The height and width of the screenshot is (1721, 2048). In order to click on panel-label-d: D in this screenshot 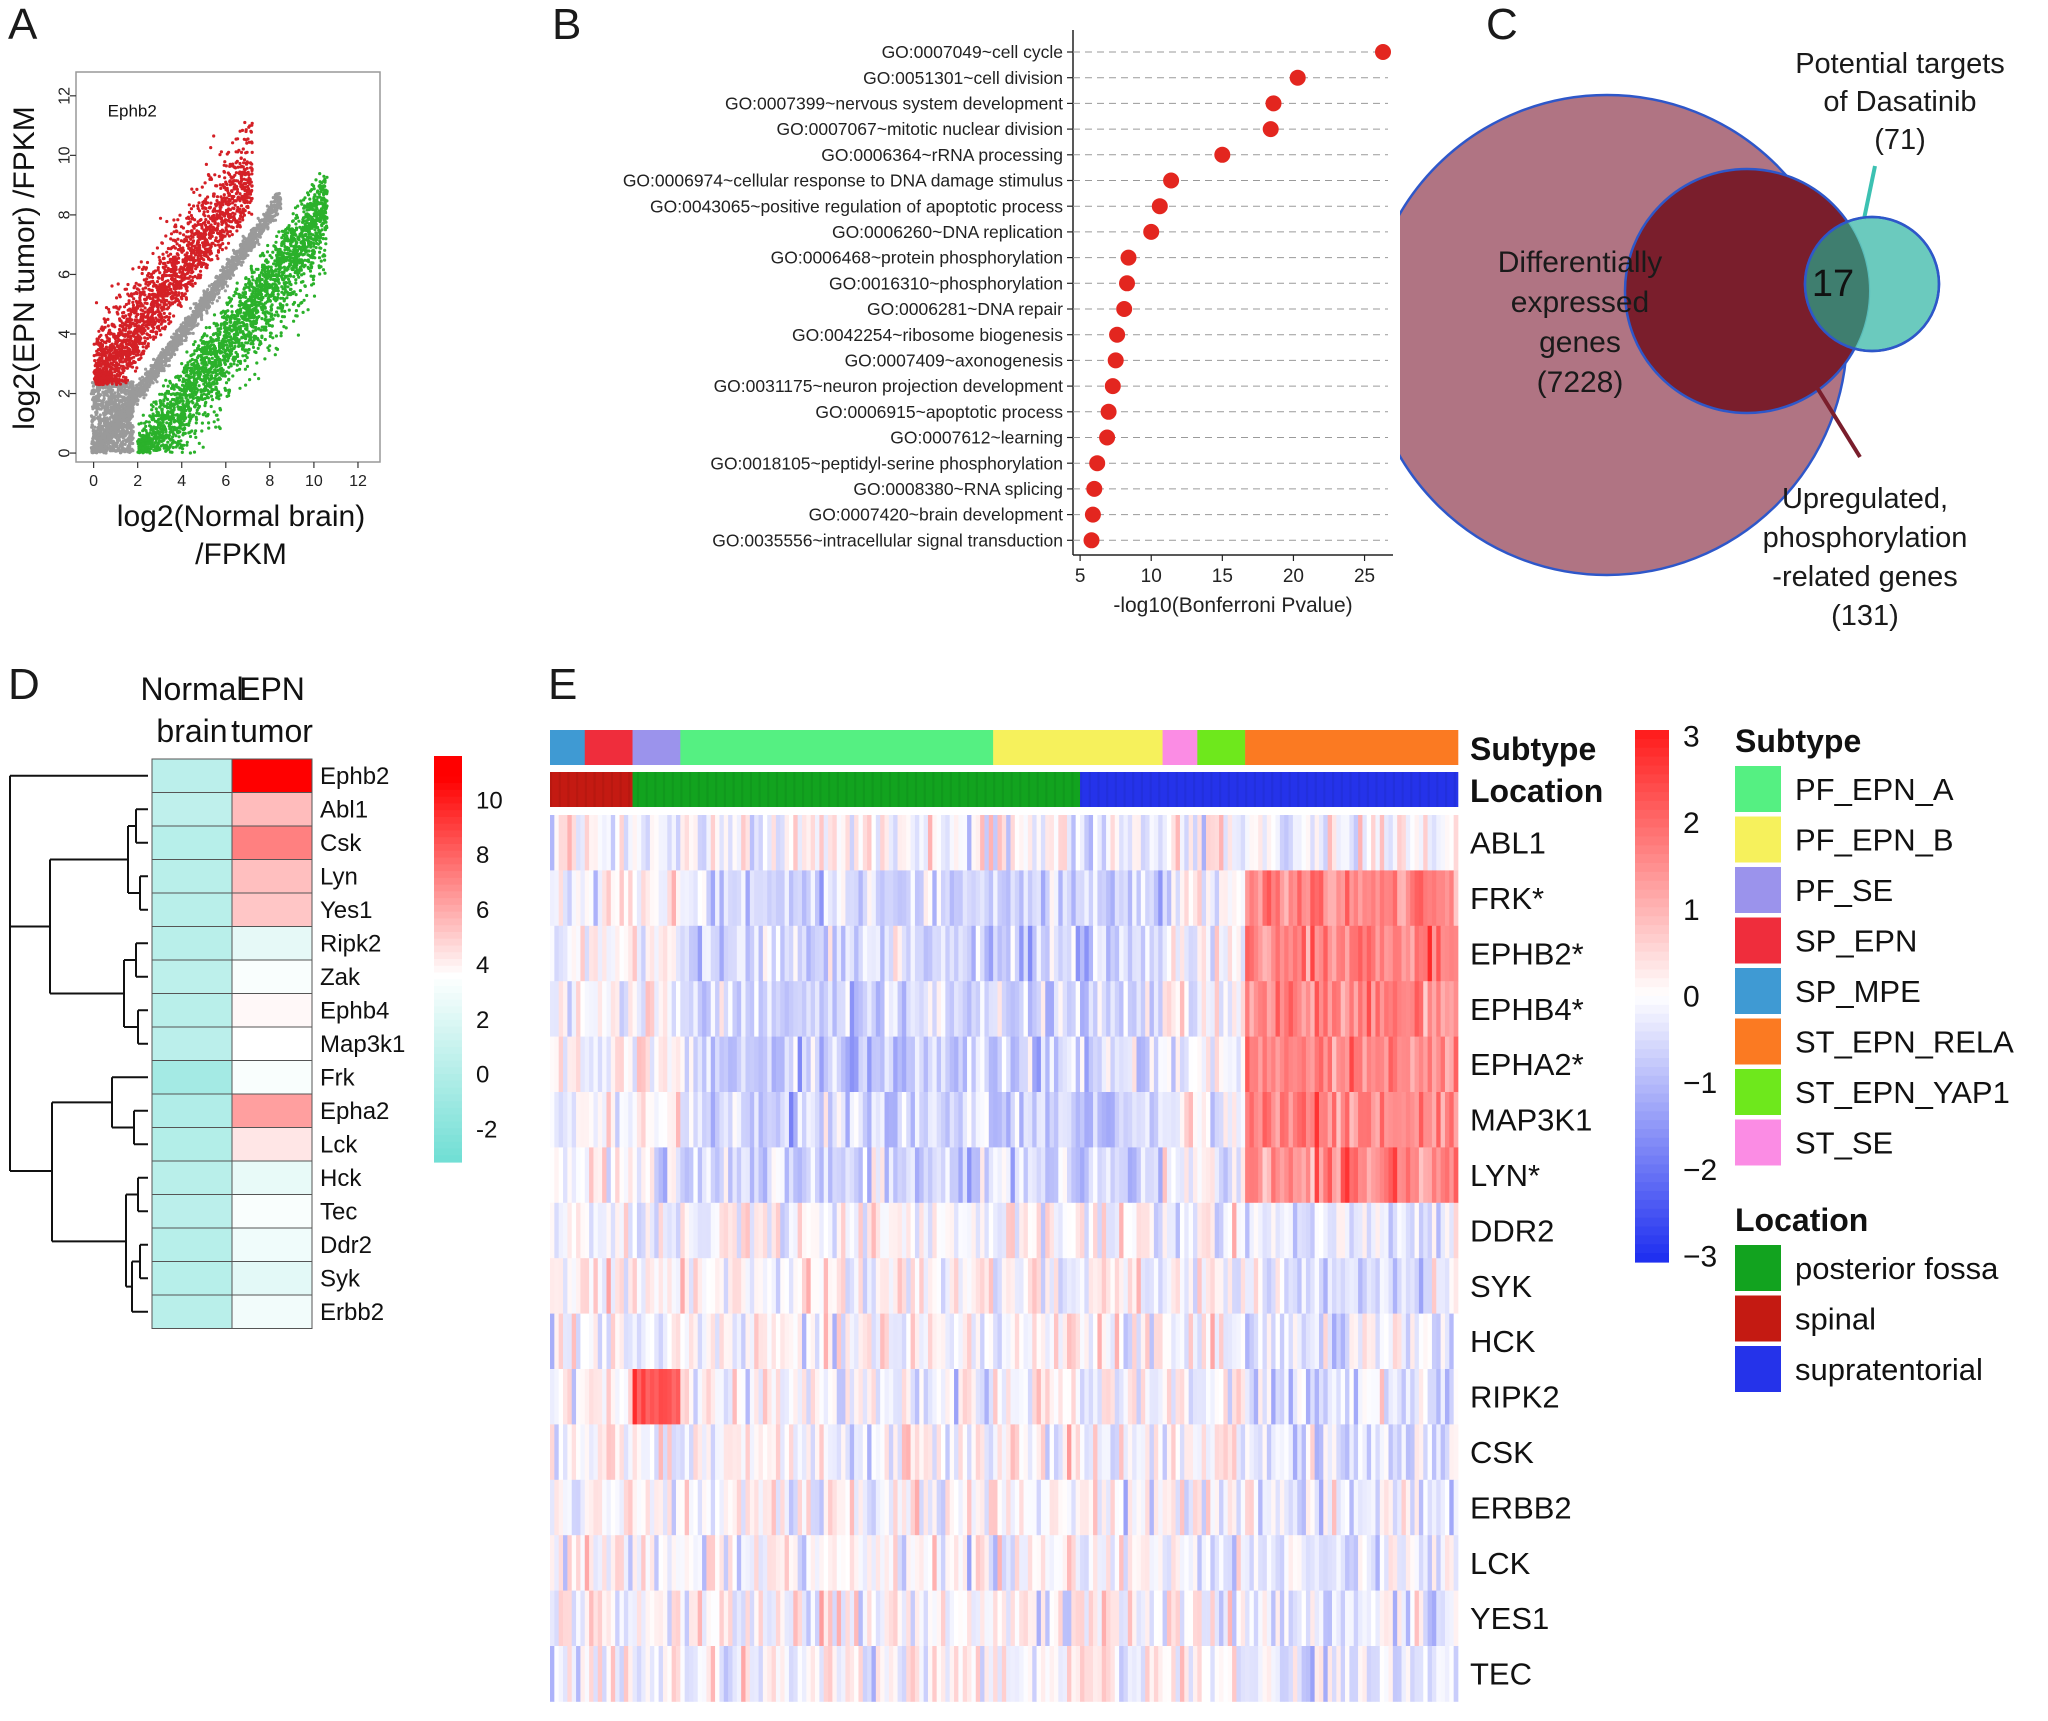, I will do `click(24, 684)`.